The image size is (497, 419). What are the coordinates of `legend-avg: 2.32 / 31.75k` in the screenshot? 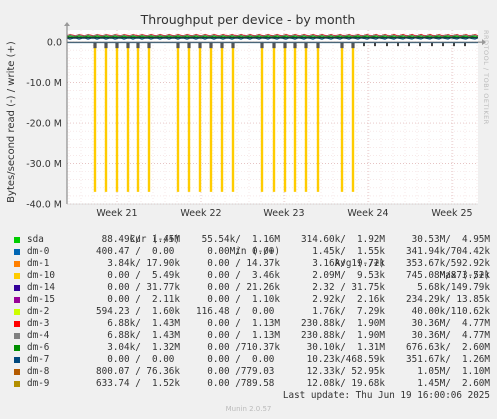 It's located at (348, 287).